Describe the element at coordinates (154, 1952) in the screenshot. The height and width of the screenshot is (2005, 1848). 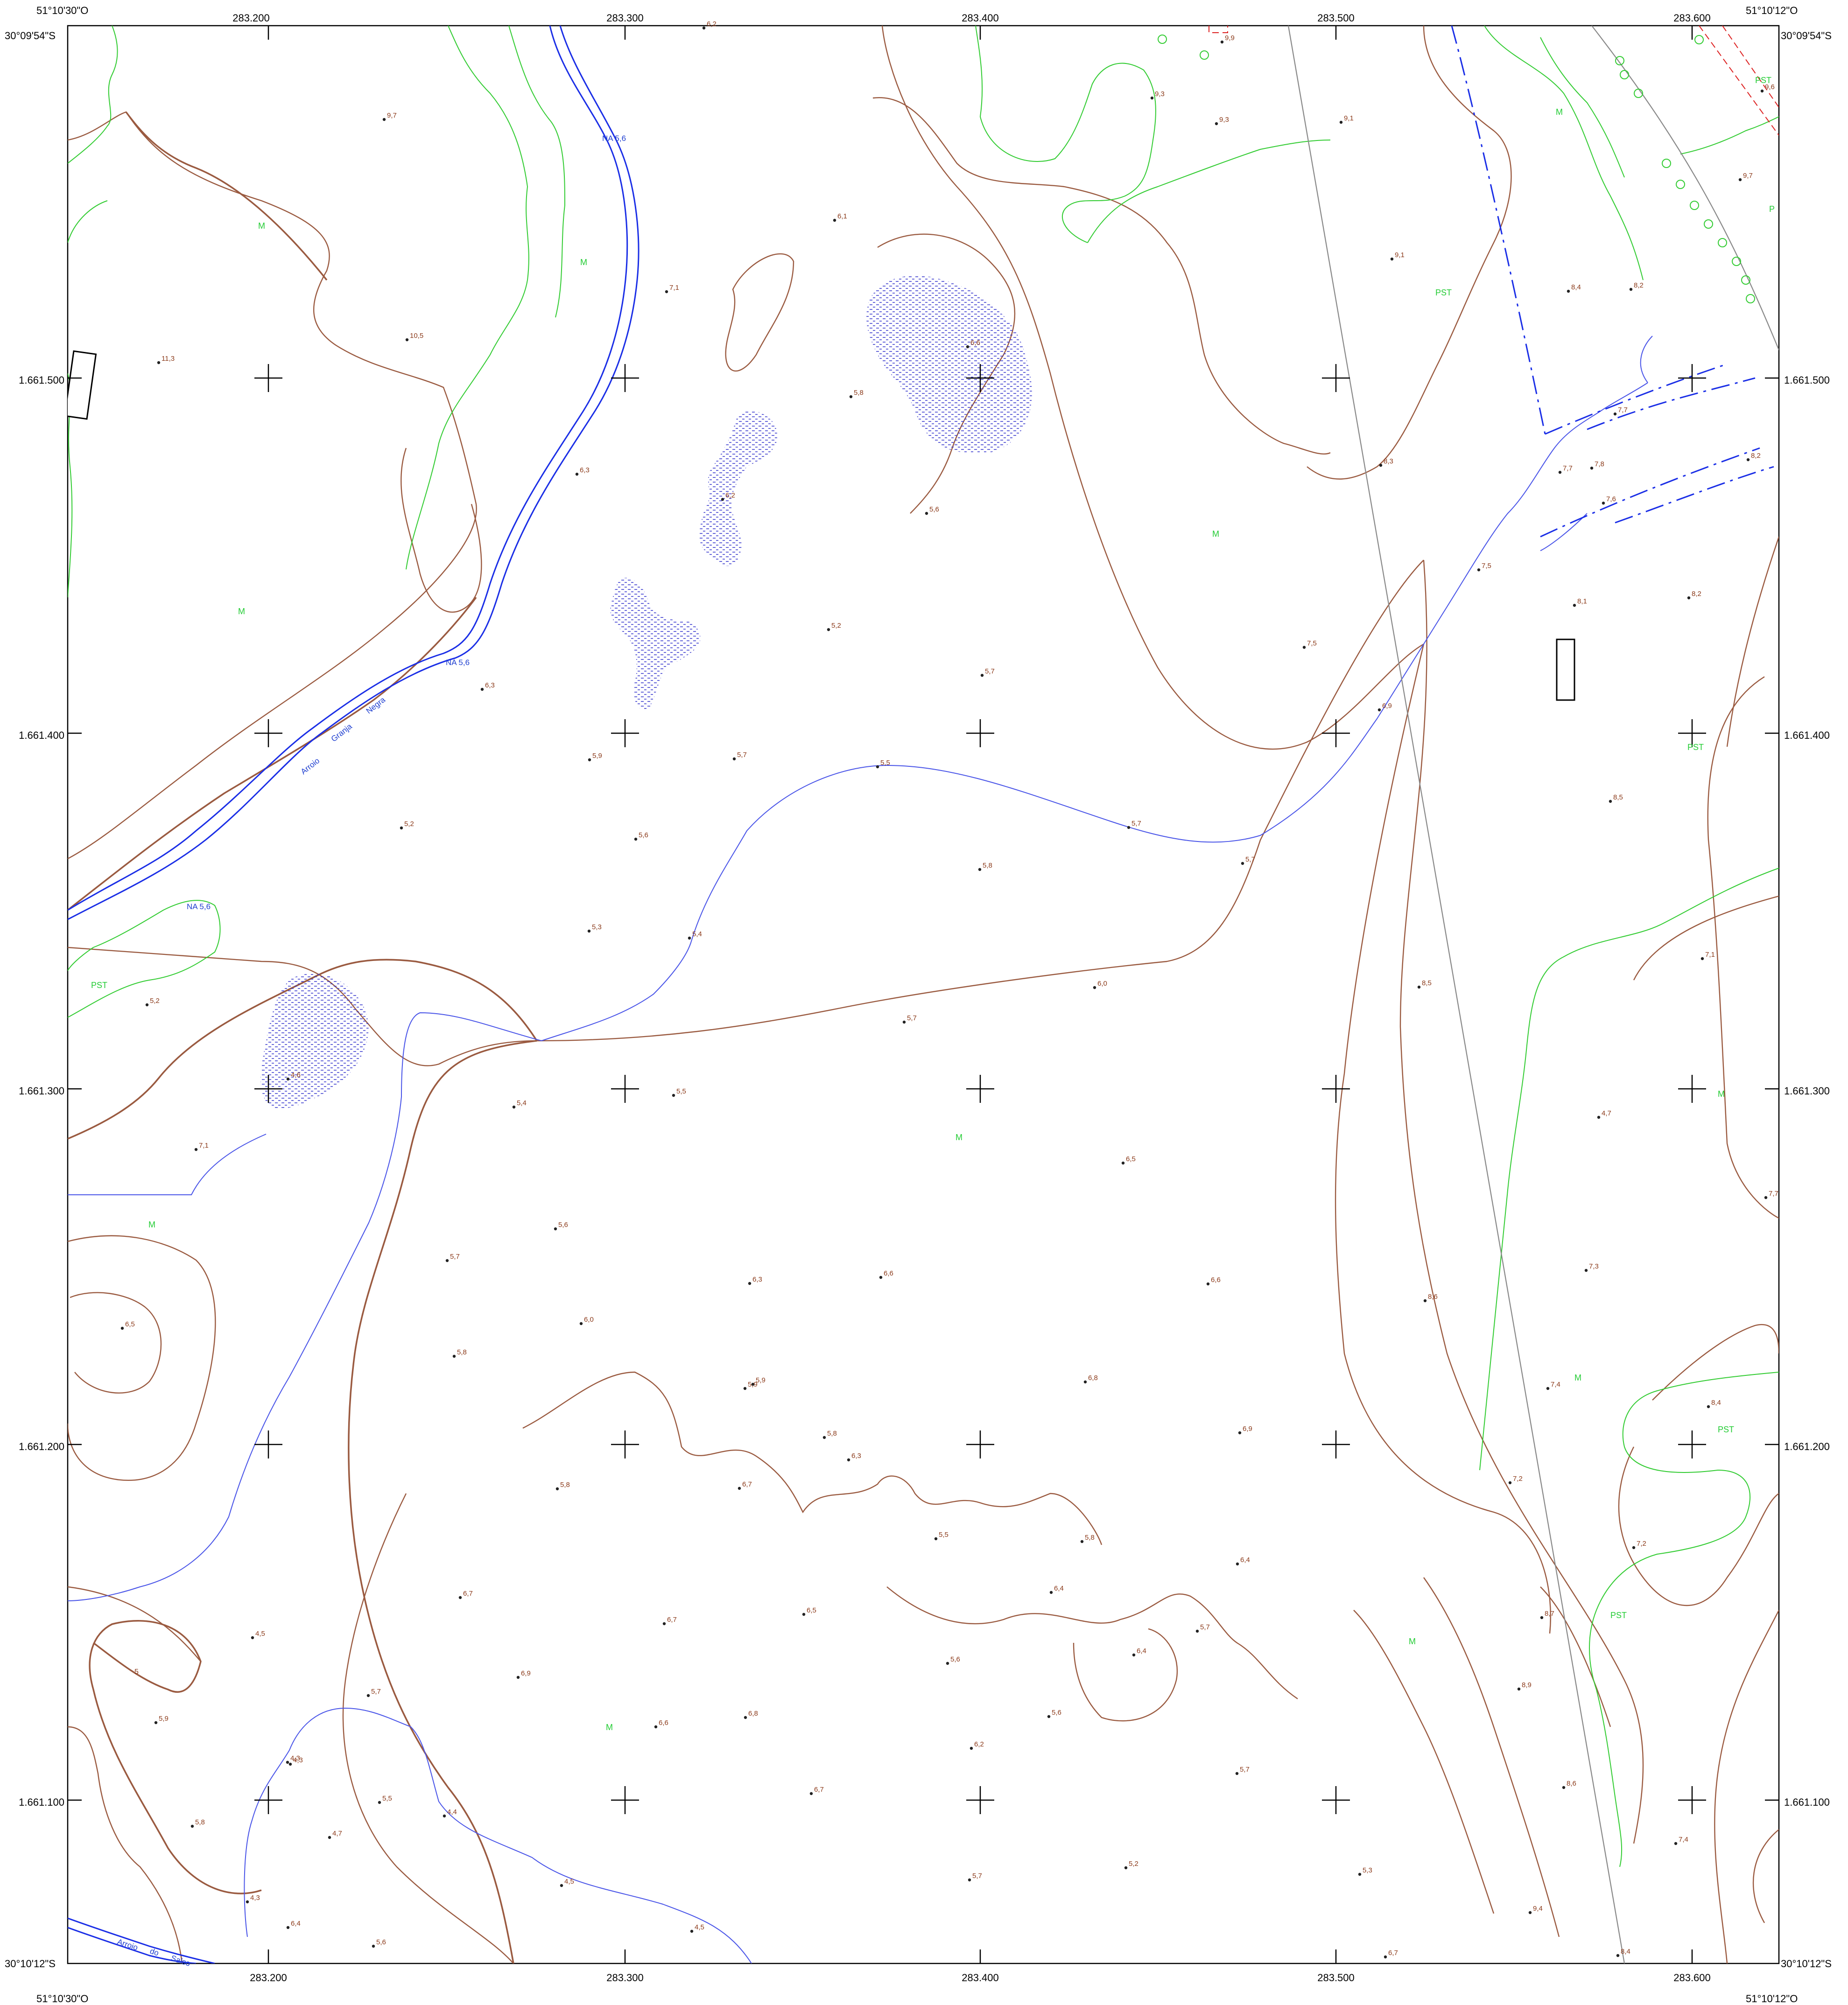
I see `stream-name-lower: do` at that location.